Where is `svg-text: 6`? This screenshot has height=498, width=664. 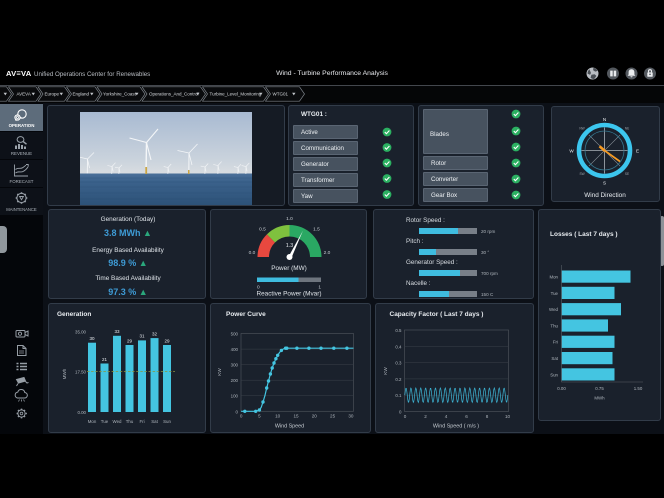 svg-text: 6 is located at coordinates (466, 416).